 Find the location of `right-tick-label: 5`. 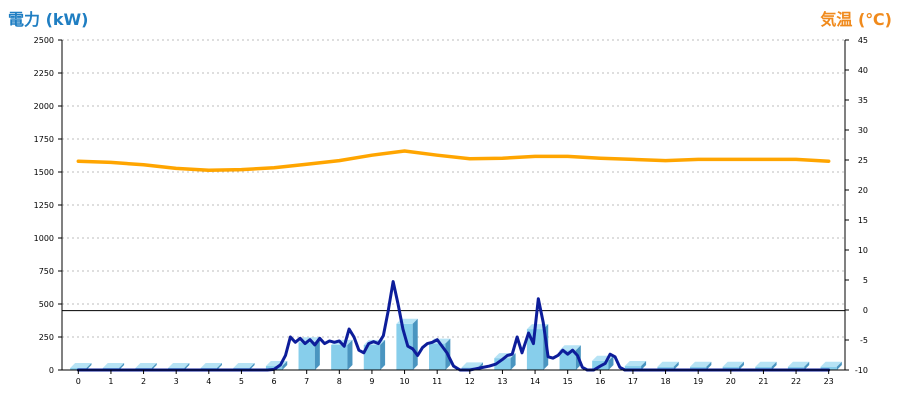

right-tick-label: 5 is located at coordinates (865, 280).